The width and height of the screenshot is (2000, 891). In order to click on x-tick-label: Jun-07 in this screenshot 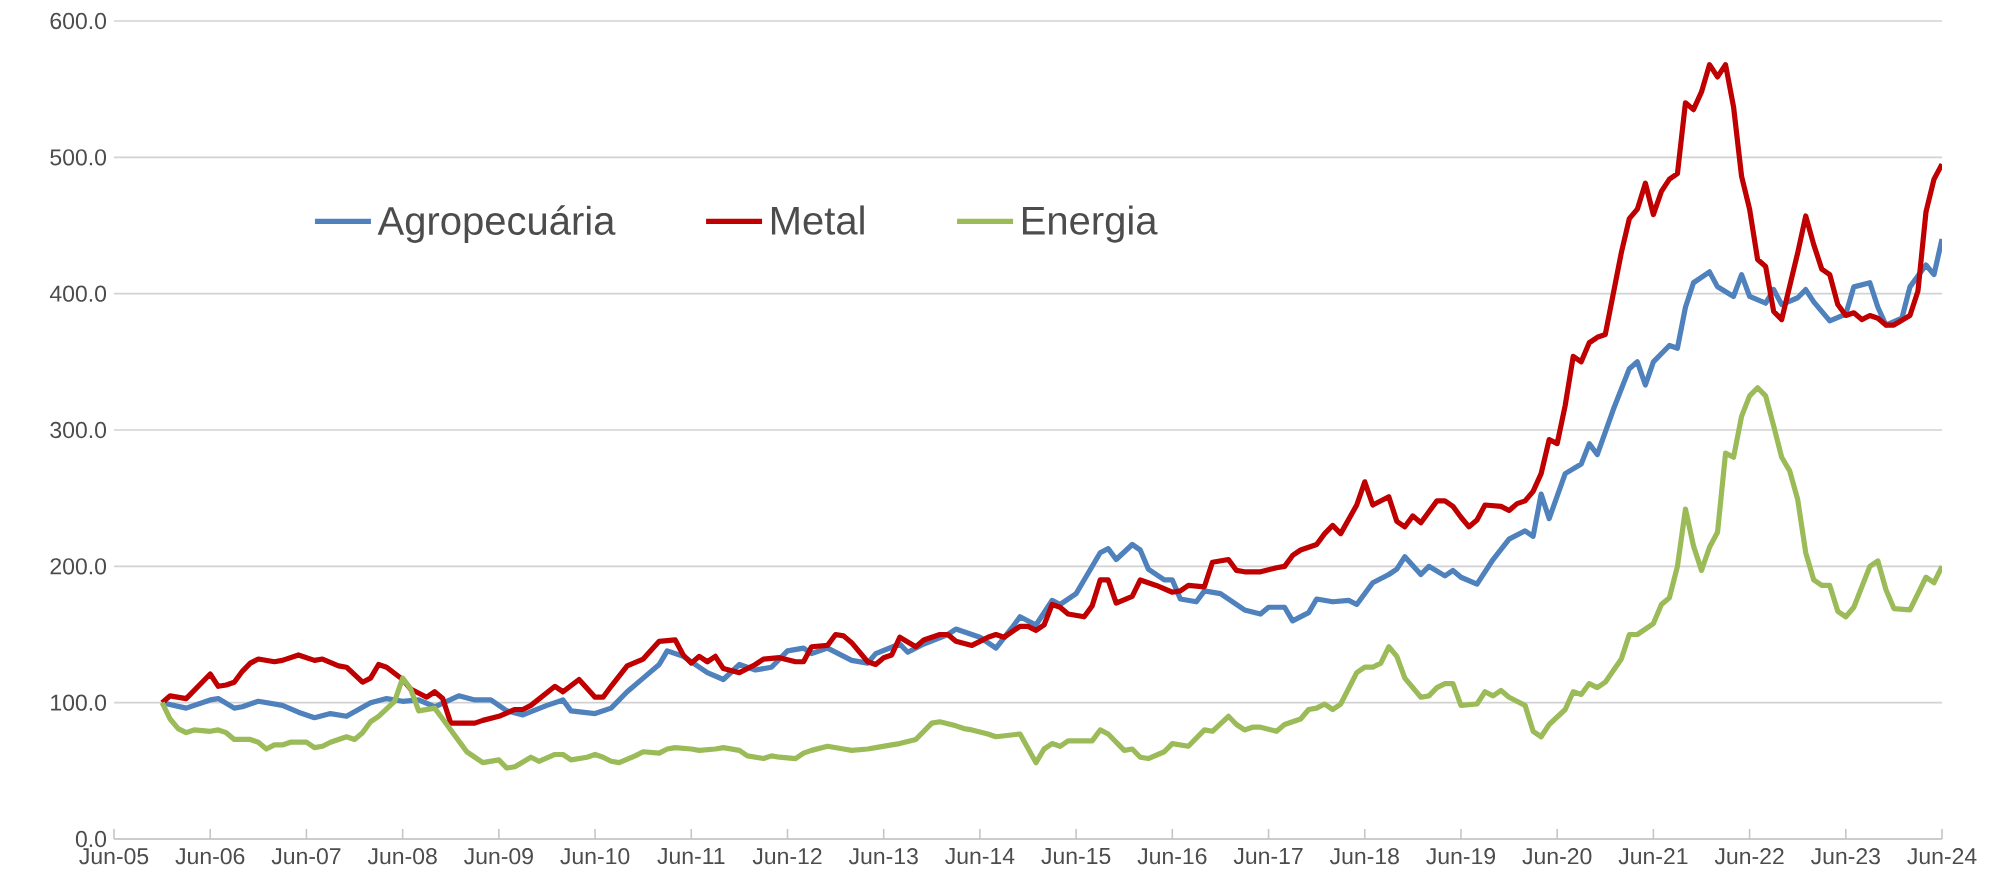, I will do `click(306, 856)`.